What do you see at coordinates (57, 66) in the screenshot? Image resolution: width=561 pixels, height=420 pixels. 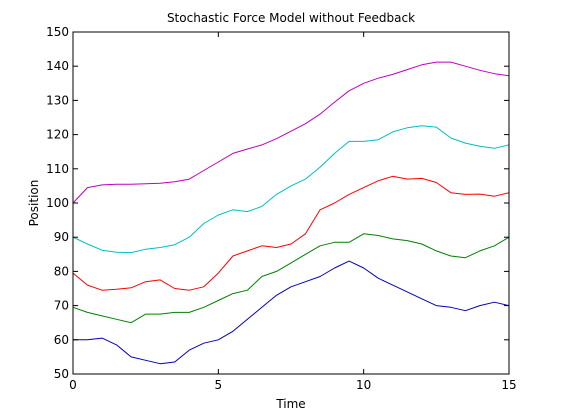 I see `y-tick-label: 140` at bounding box center [57, 66].